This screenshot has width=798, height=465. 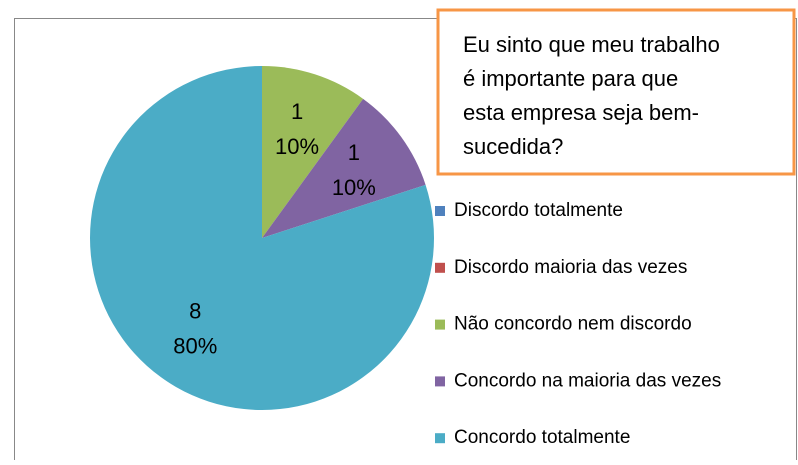 What do you see at coordinates (195, 346) in the screenshot?
I see `data-label: 80%` at bounding box center [195, 346].